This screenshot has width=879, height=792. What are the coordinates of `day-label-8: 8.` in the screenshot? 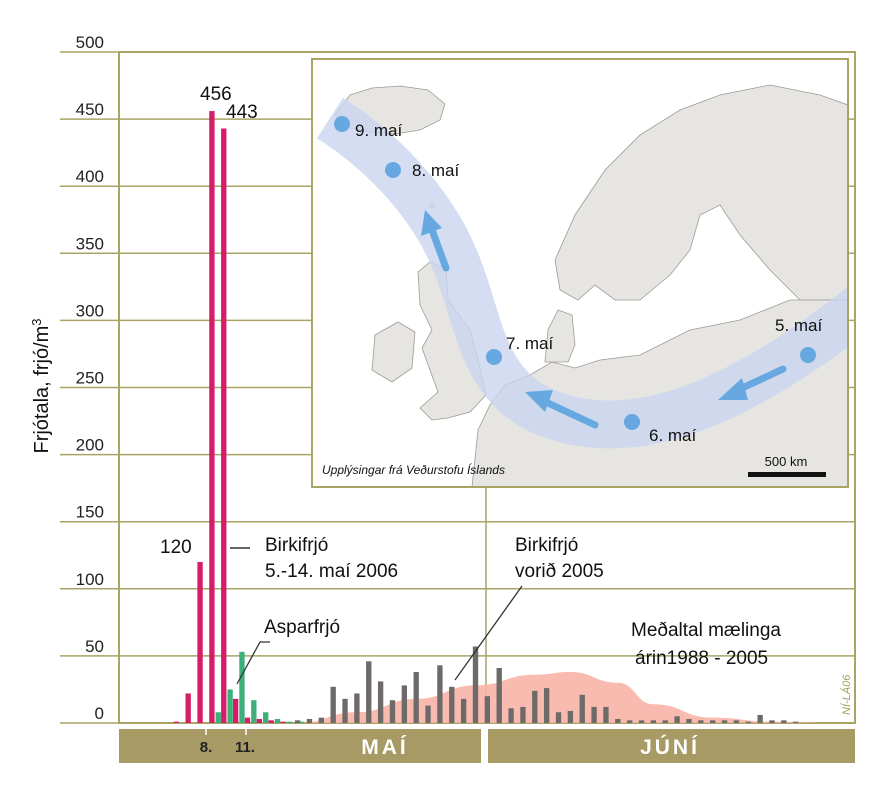 It's located at (206, 747).